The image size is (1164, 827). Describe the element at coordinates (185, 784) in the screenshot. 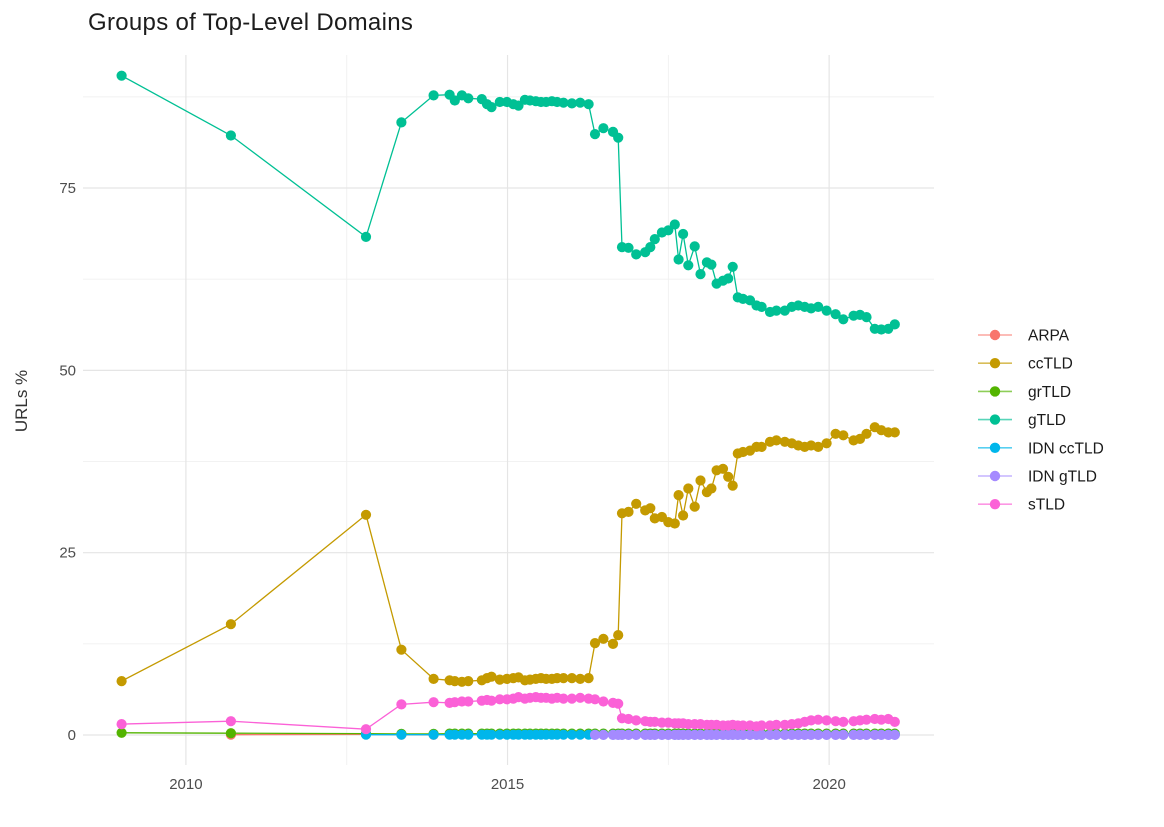

I see `x-tick-label: 2010` at that location.